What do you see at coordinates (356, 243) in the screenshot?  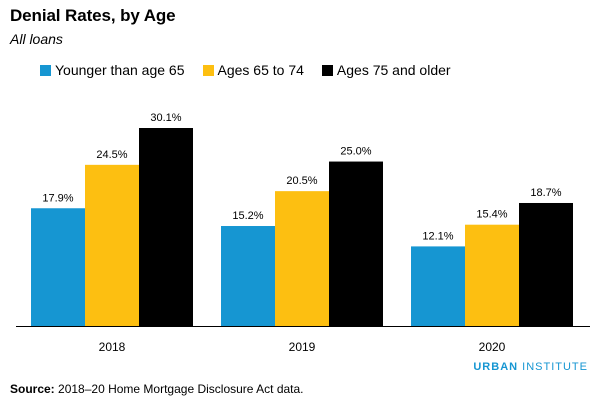 I see `bar-2019-75-older` at bounding box center [356, 243].